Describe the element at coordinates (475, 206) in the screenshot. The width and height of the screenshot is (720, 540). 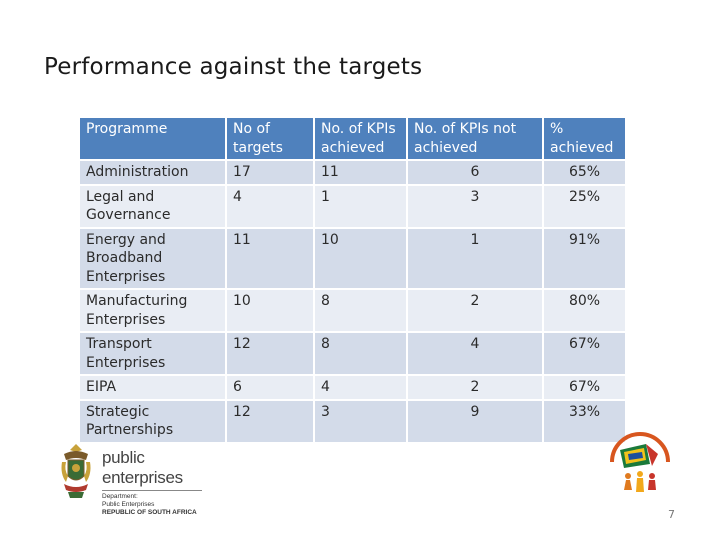
I see `cell-not-achieved: 3` at that location.